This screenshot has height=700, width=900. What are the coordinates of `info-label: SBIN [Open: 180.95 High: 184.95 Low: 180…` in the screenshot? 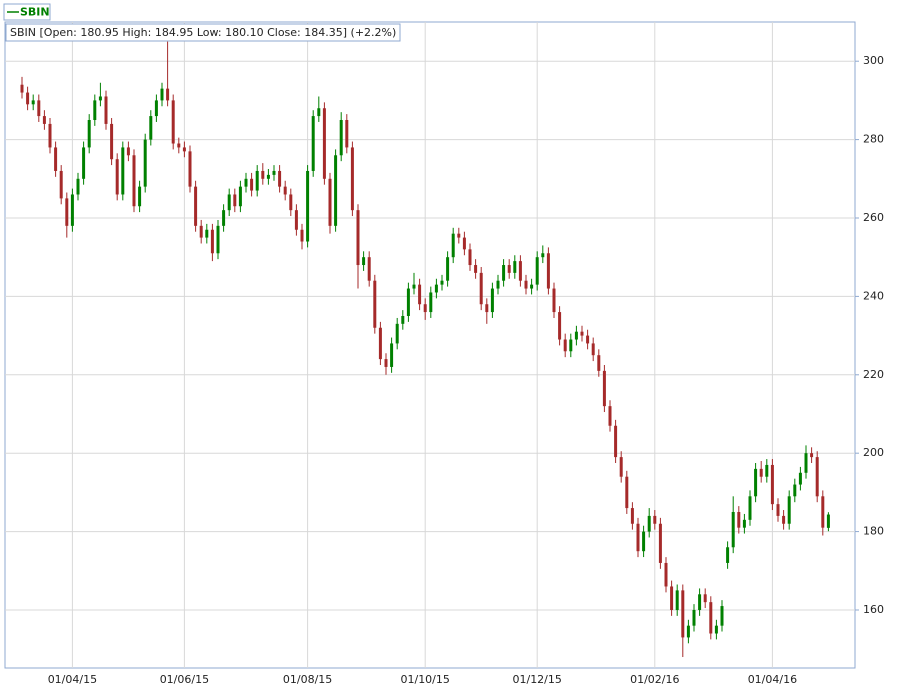 It's located at (203, 32).